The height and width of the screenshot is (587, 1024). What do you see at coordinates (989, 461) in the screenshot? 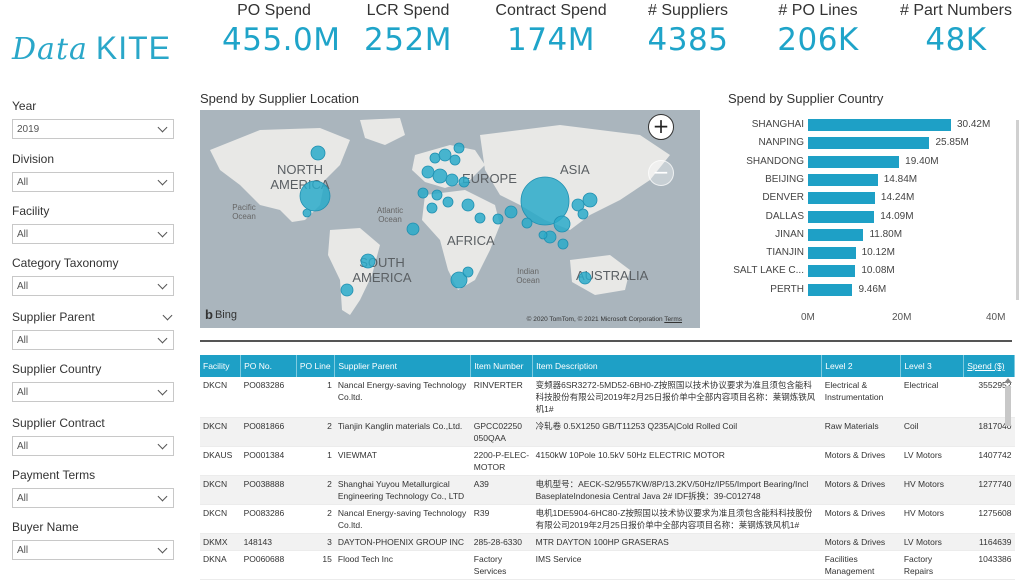
I see `table-cell: 1407742` at bounding box center [989, 461].